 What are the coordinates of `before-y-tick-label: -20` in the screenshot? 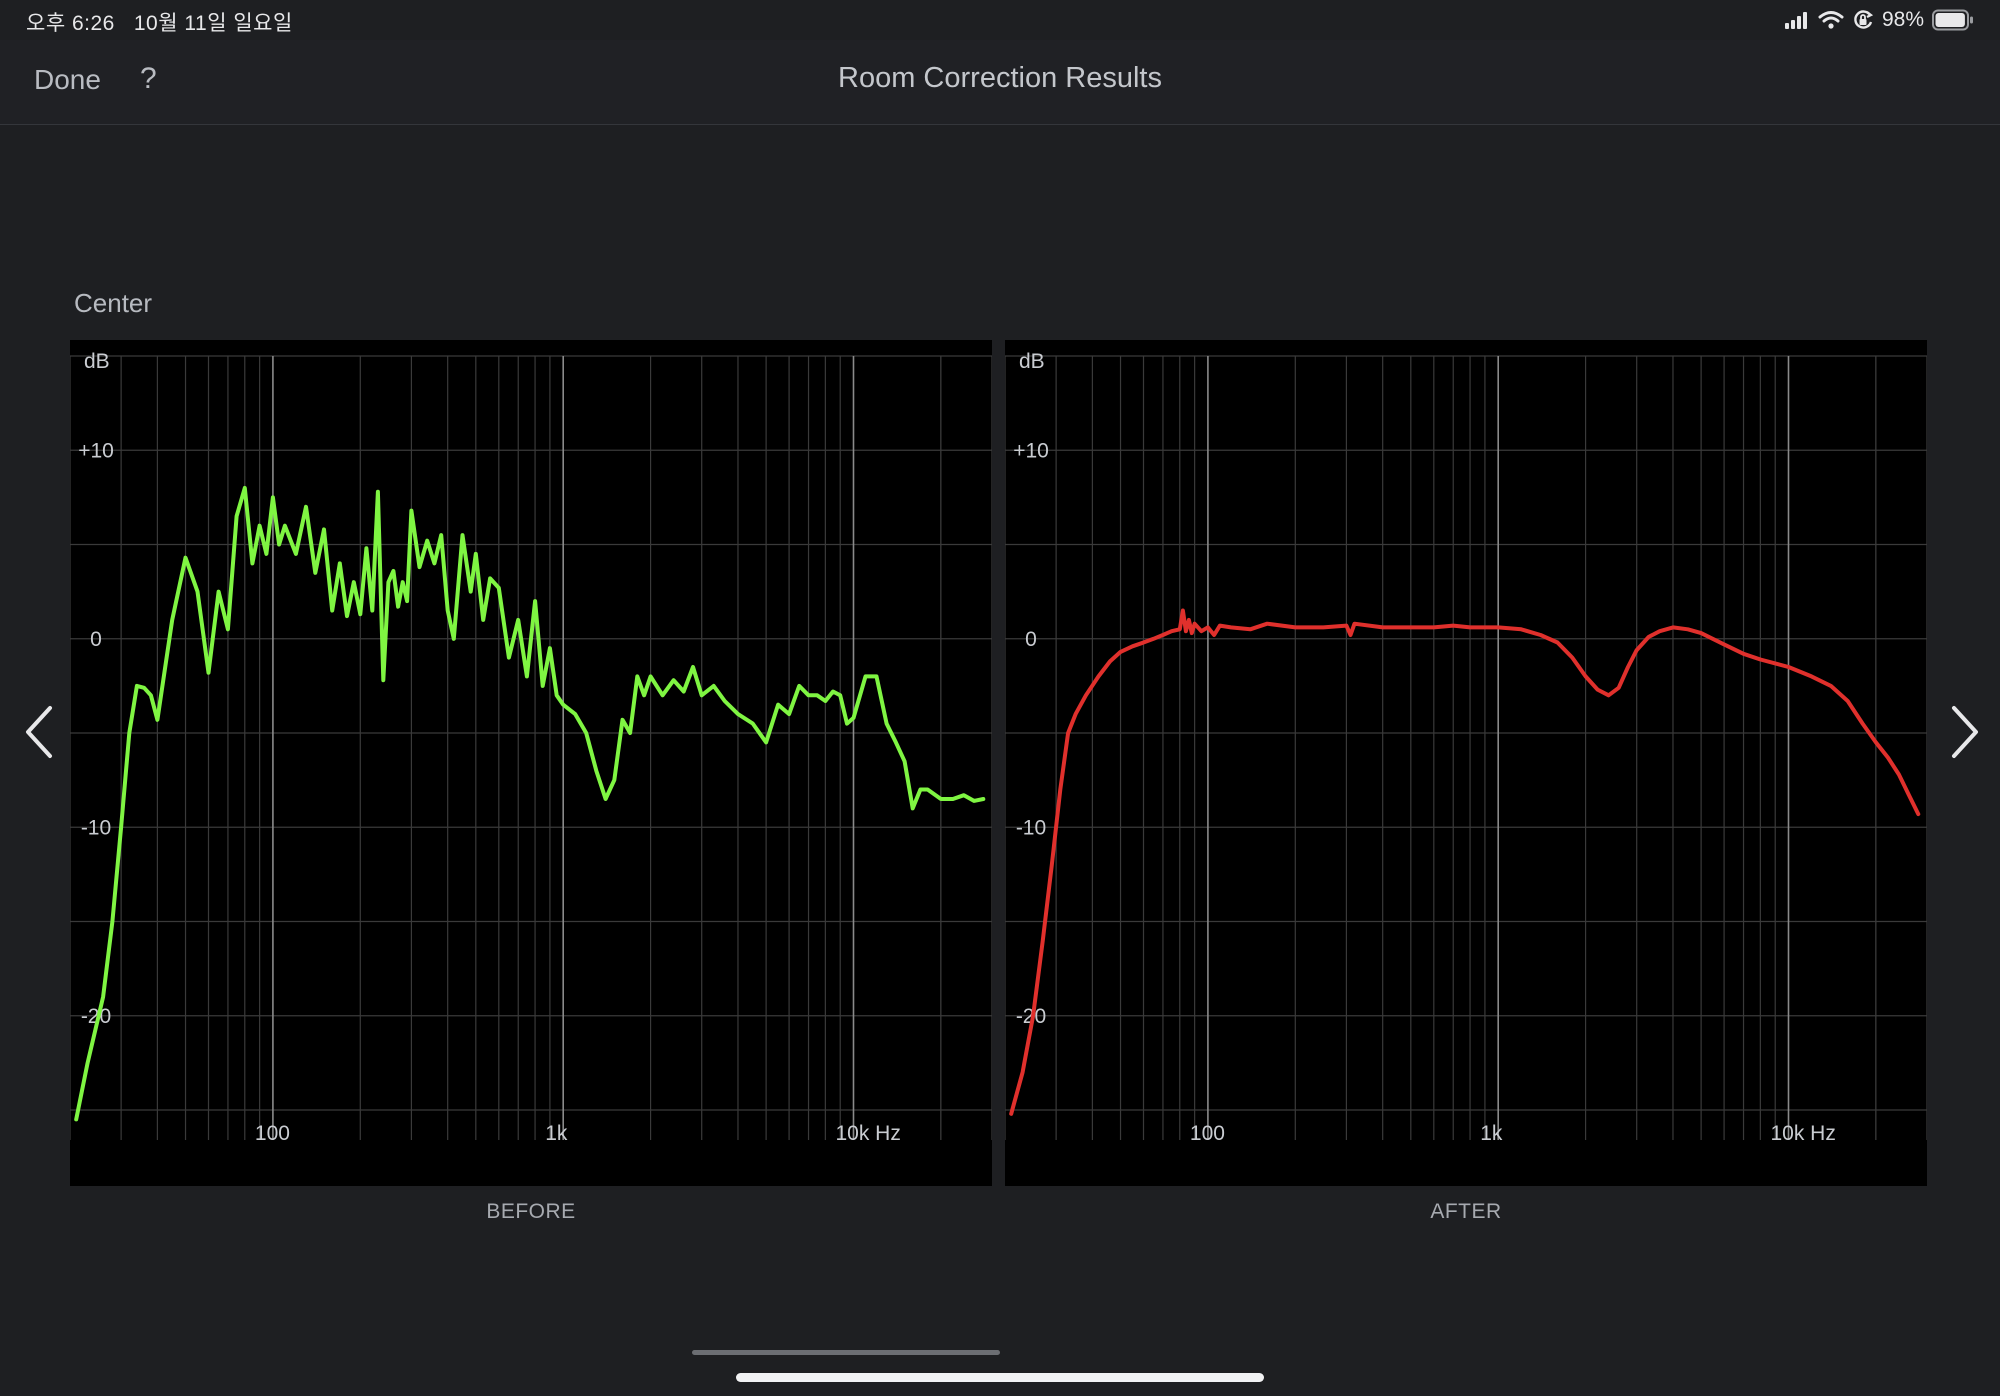 It's located at (96, 1016).